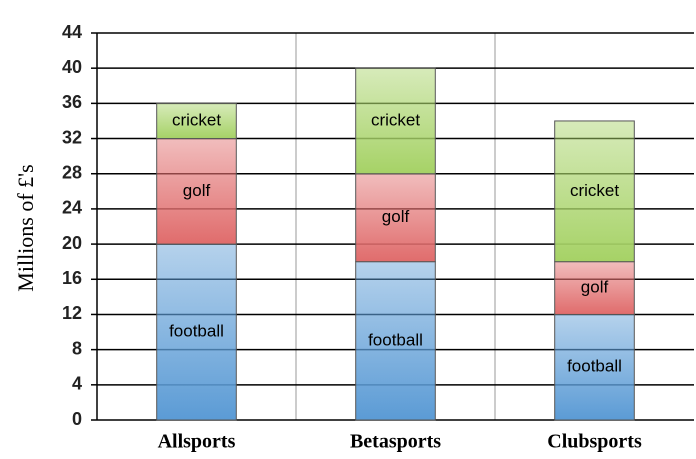 The height and width of the screenshot is (459, 696). I want to click on y-axis-title: Millions of £'s, so click(25, 227).